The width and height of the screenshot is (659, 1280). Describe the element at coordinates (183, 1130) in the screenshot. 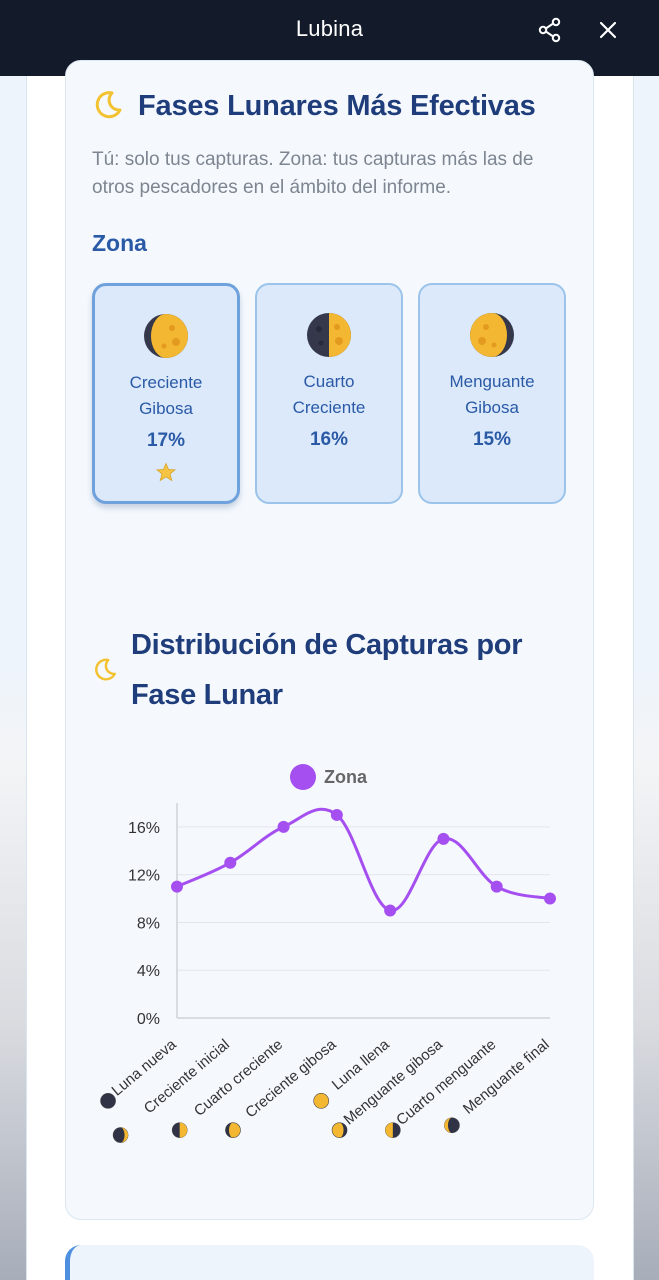

I see `first-quarter-icon-lit` at that location.